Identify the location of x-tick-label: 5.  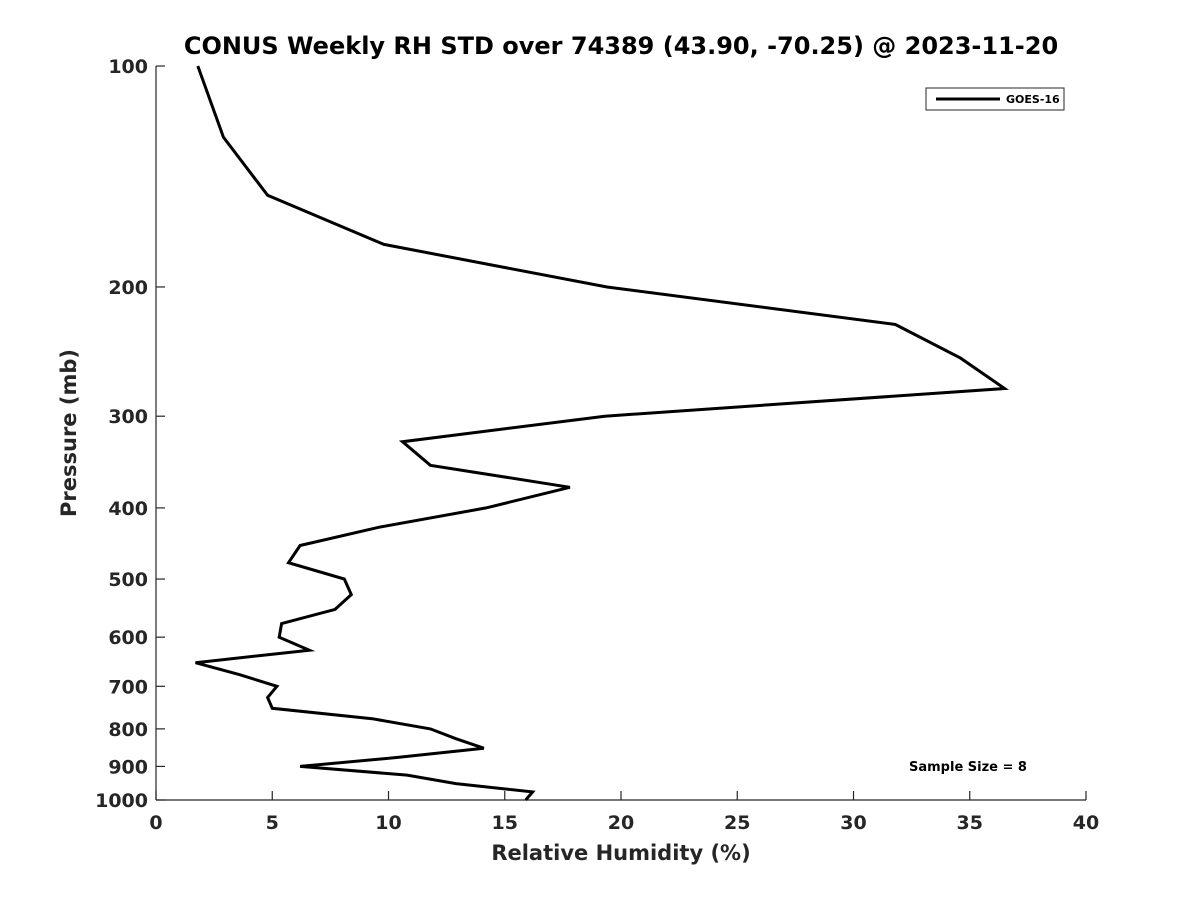
(272, 823).